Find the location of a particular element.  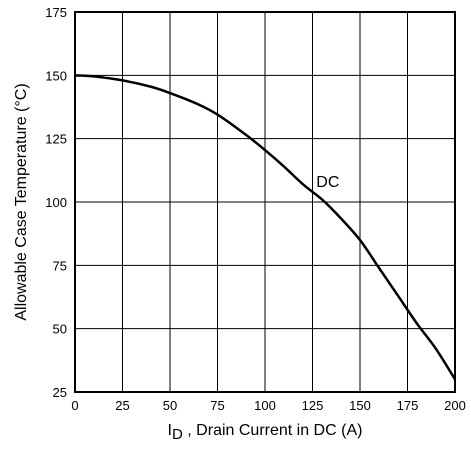

x-tick-label-0: 0 is located at coordinates (74, 405).